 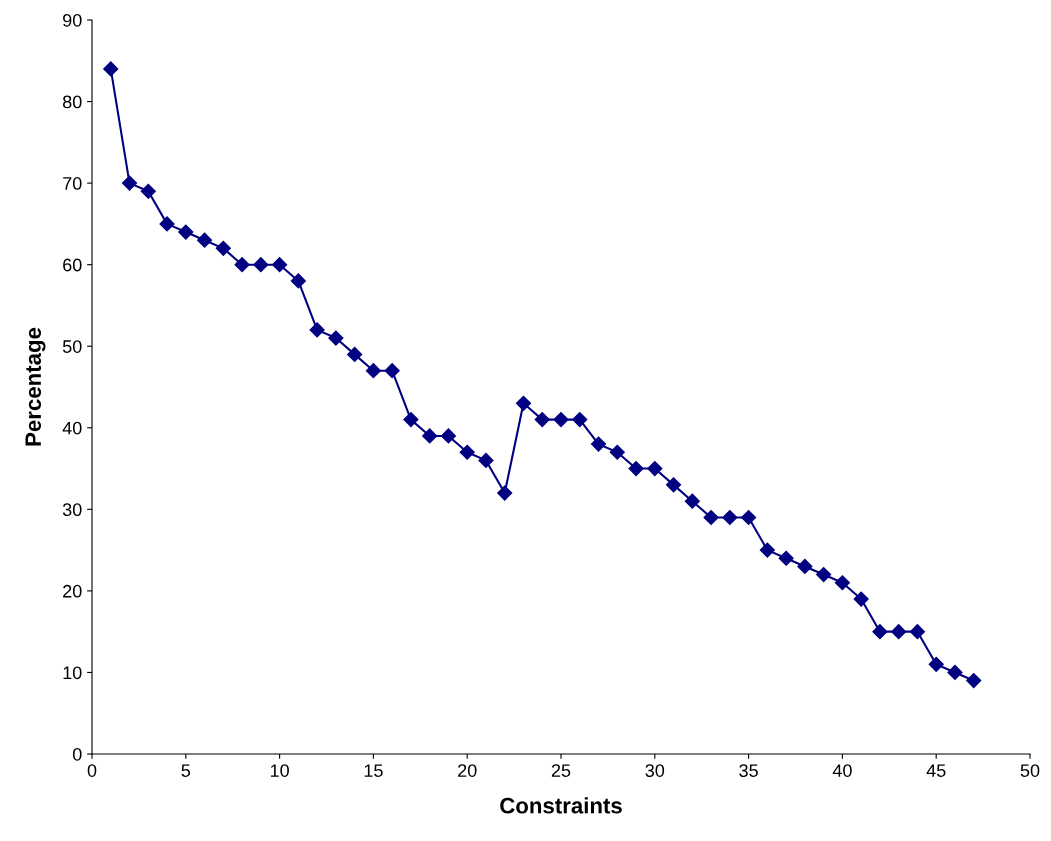 What do you see at coordinates (72, 673) in the screenshot?
I see `y-tick-label: 10` at bounding box center [72, 673].